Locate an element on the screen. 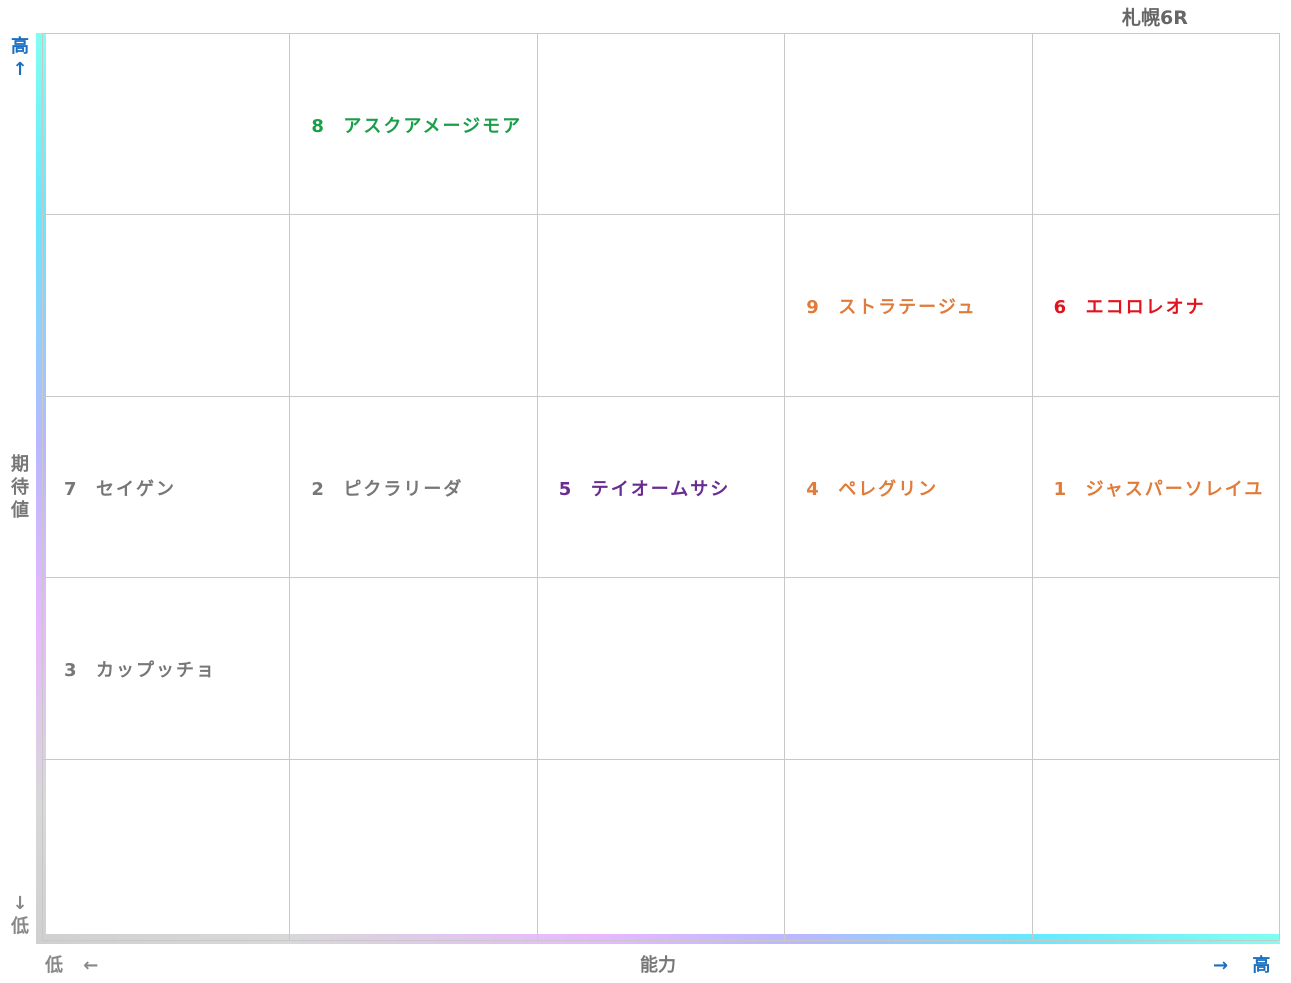 The width and height of the screenshot is (1291, 983). horse-number: 1 is located at coordinates (1061, 489).